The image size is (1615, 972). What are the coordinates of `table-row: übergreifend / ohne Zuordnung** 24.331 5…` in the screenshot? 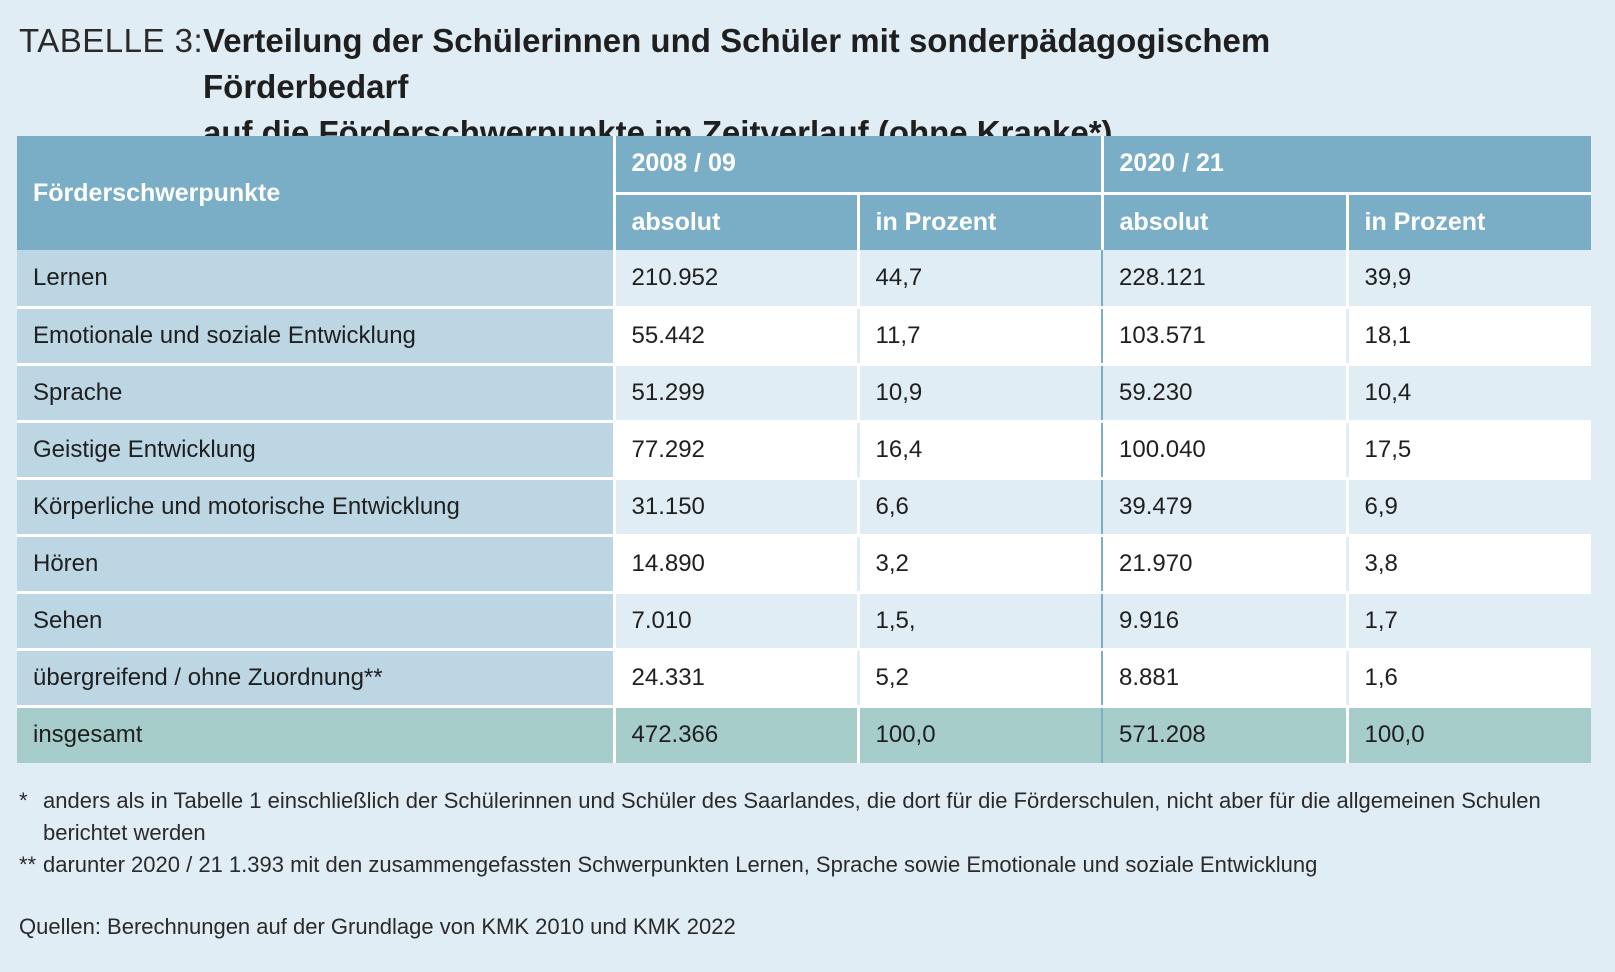 It's located at (804, 678).